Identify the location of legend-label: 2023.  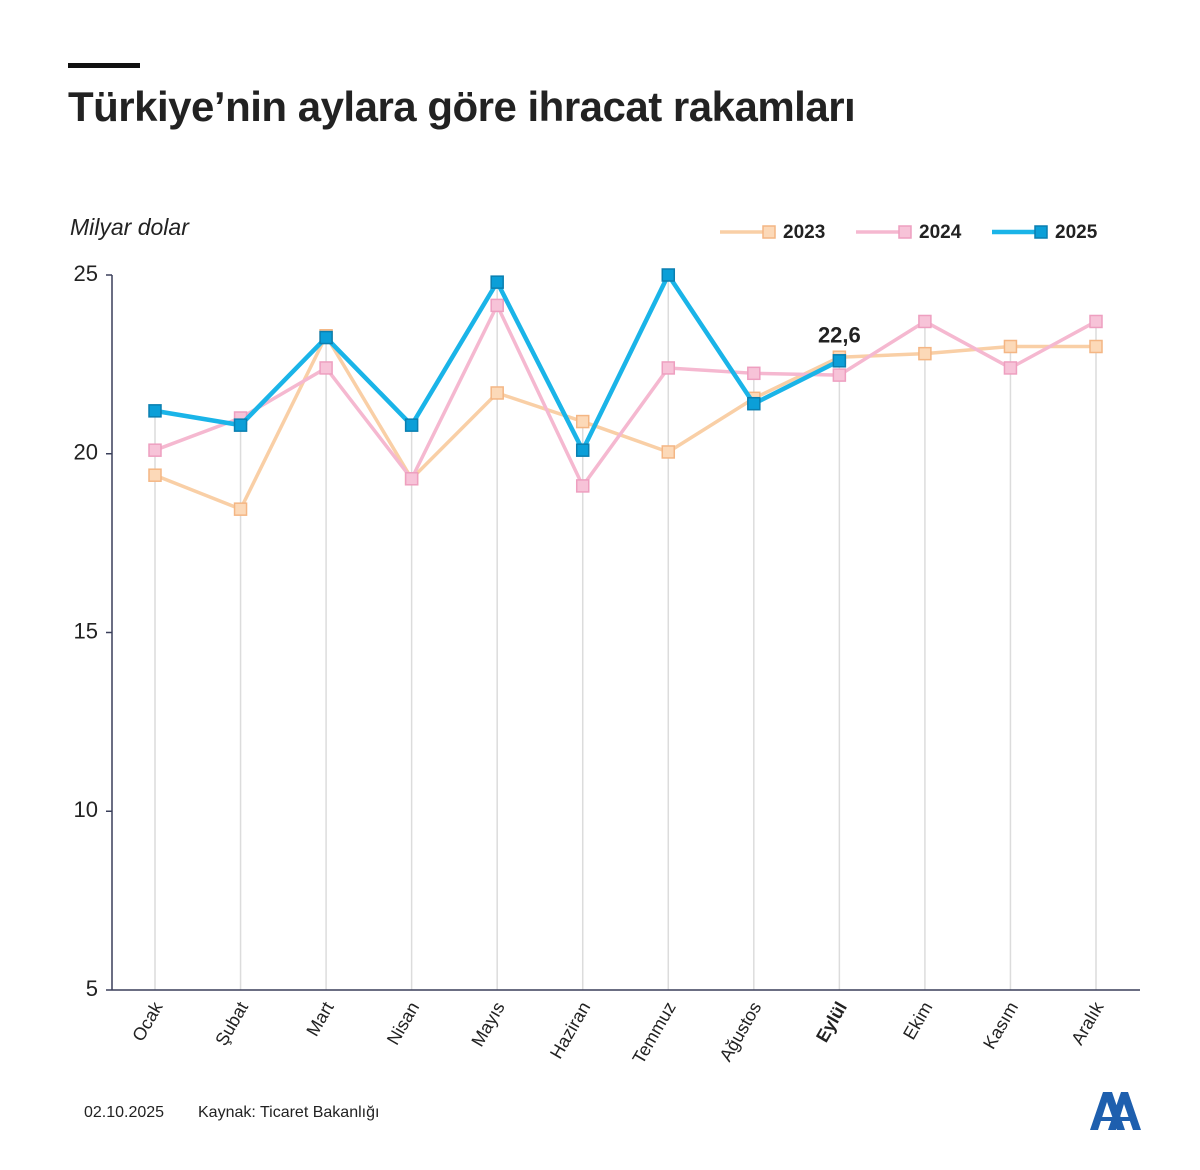
(804, 232).